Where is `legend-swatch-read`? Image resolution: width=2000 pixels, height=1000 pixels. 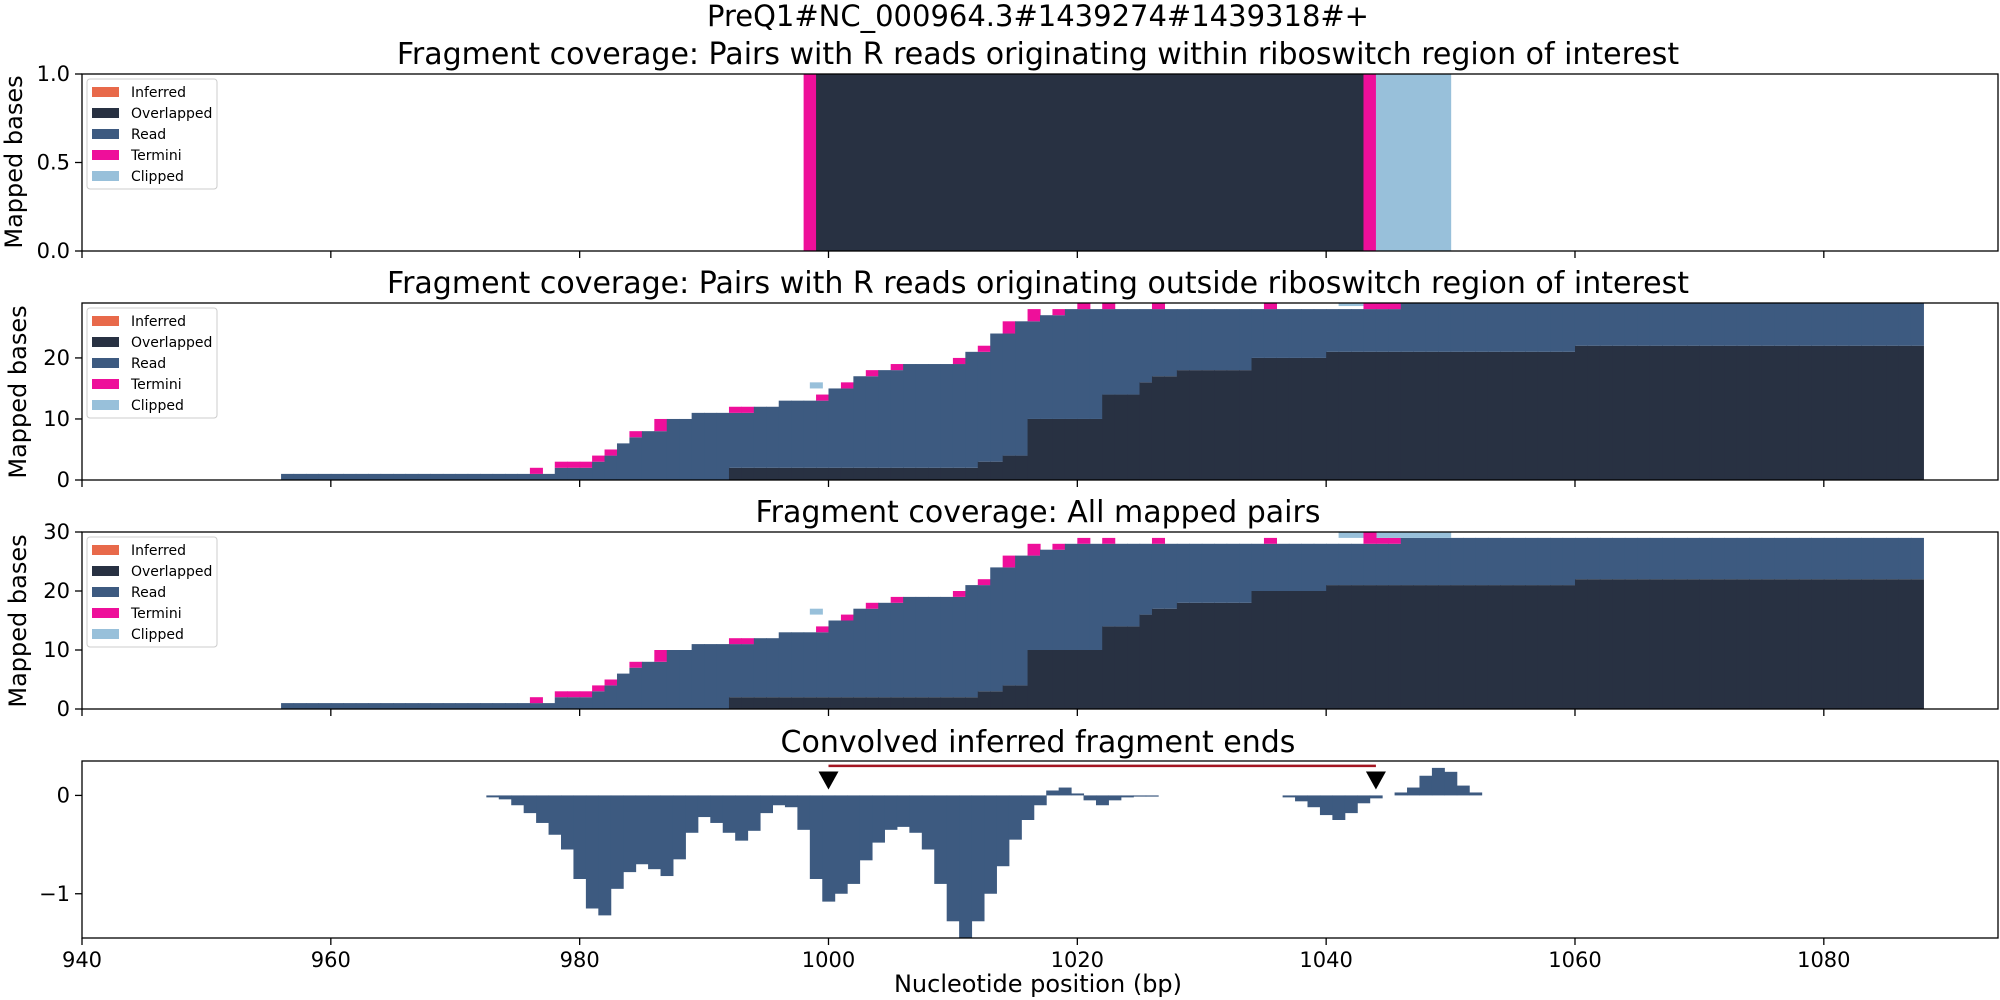 legend-swatch-read is located at coordinates (105, 134).